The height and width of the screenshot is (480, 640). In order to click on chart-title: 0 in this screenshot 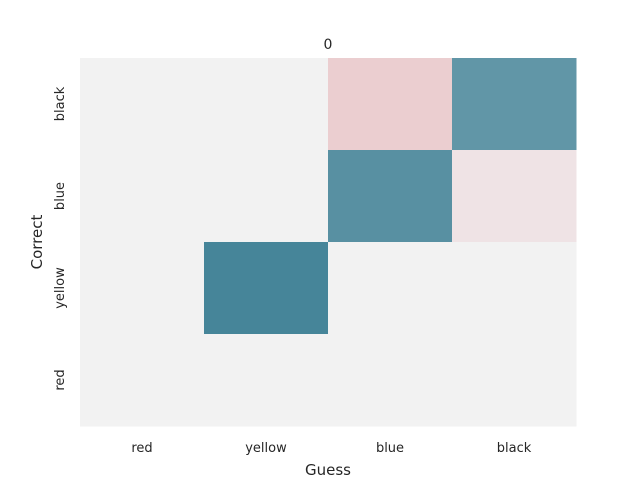, I will do `click(328, 45)`.